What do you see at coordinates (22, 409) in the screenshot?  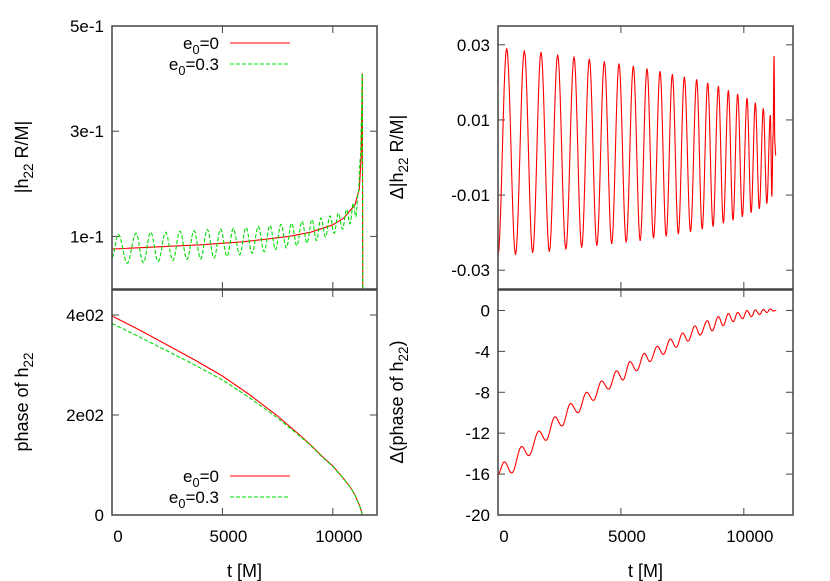 I see `y-axis-label-text: phase of h` at bounding box center [22, 409].